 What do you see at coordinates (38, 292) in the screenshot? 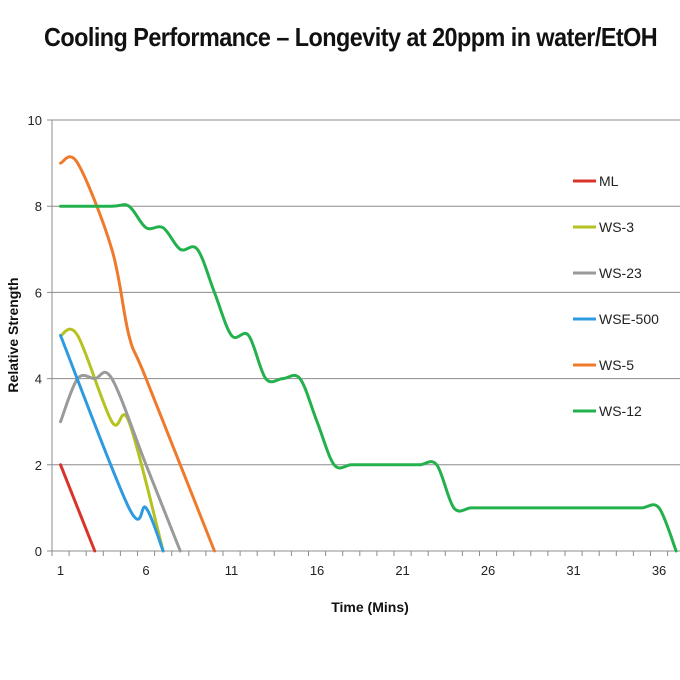
I see `y-tick-label-6: 6` at bounding box center [38, 292].